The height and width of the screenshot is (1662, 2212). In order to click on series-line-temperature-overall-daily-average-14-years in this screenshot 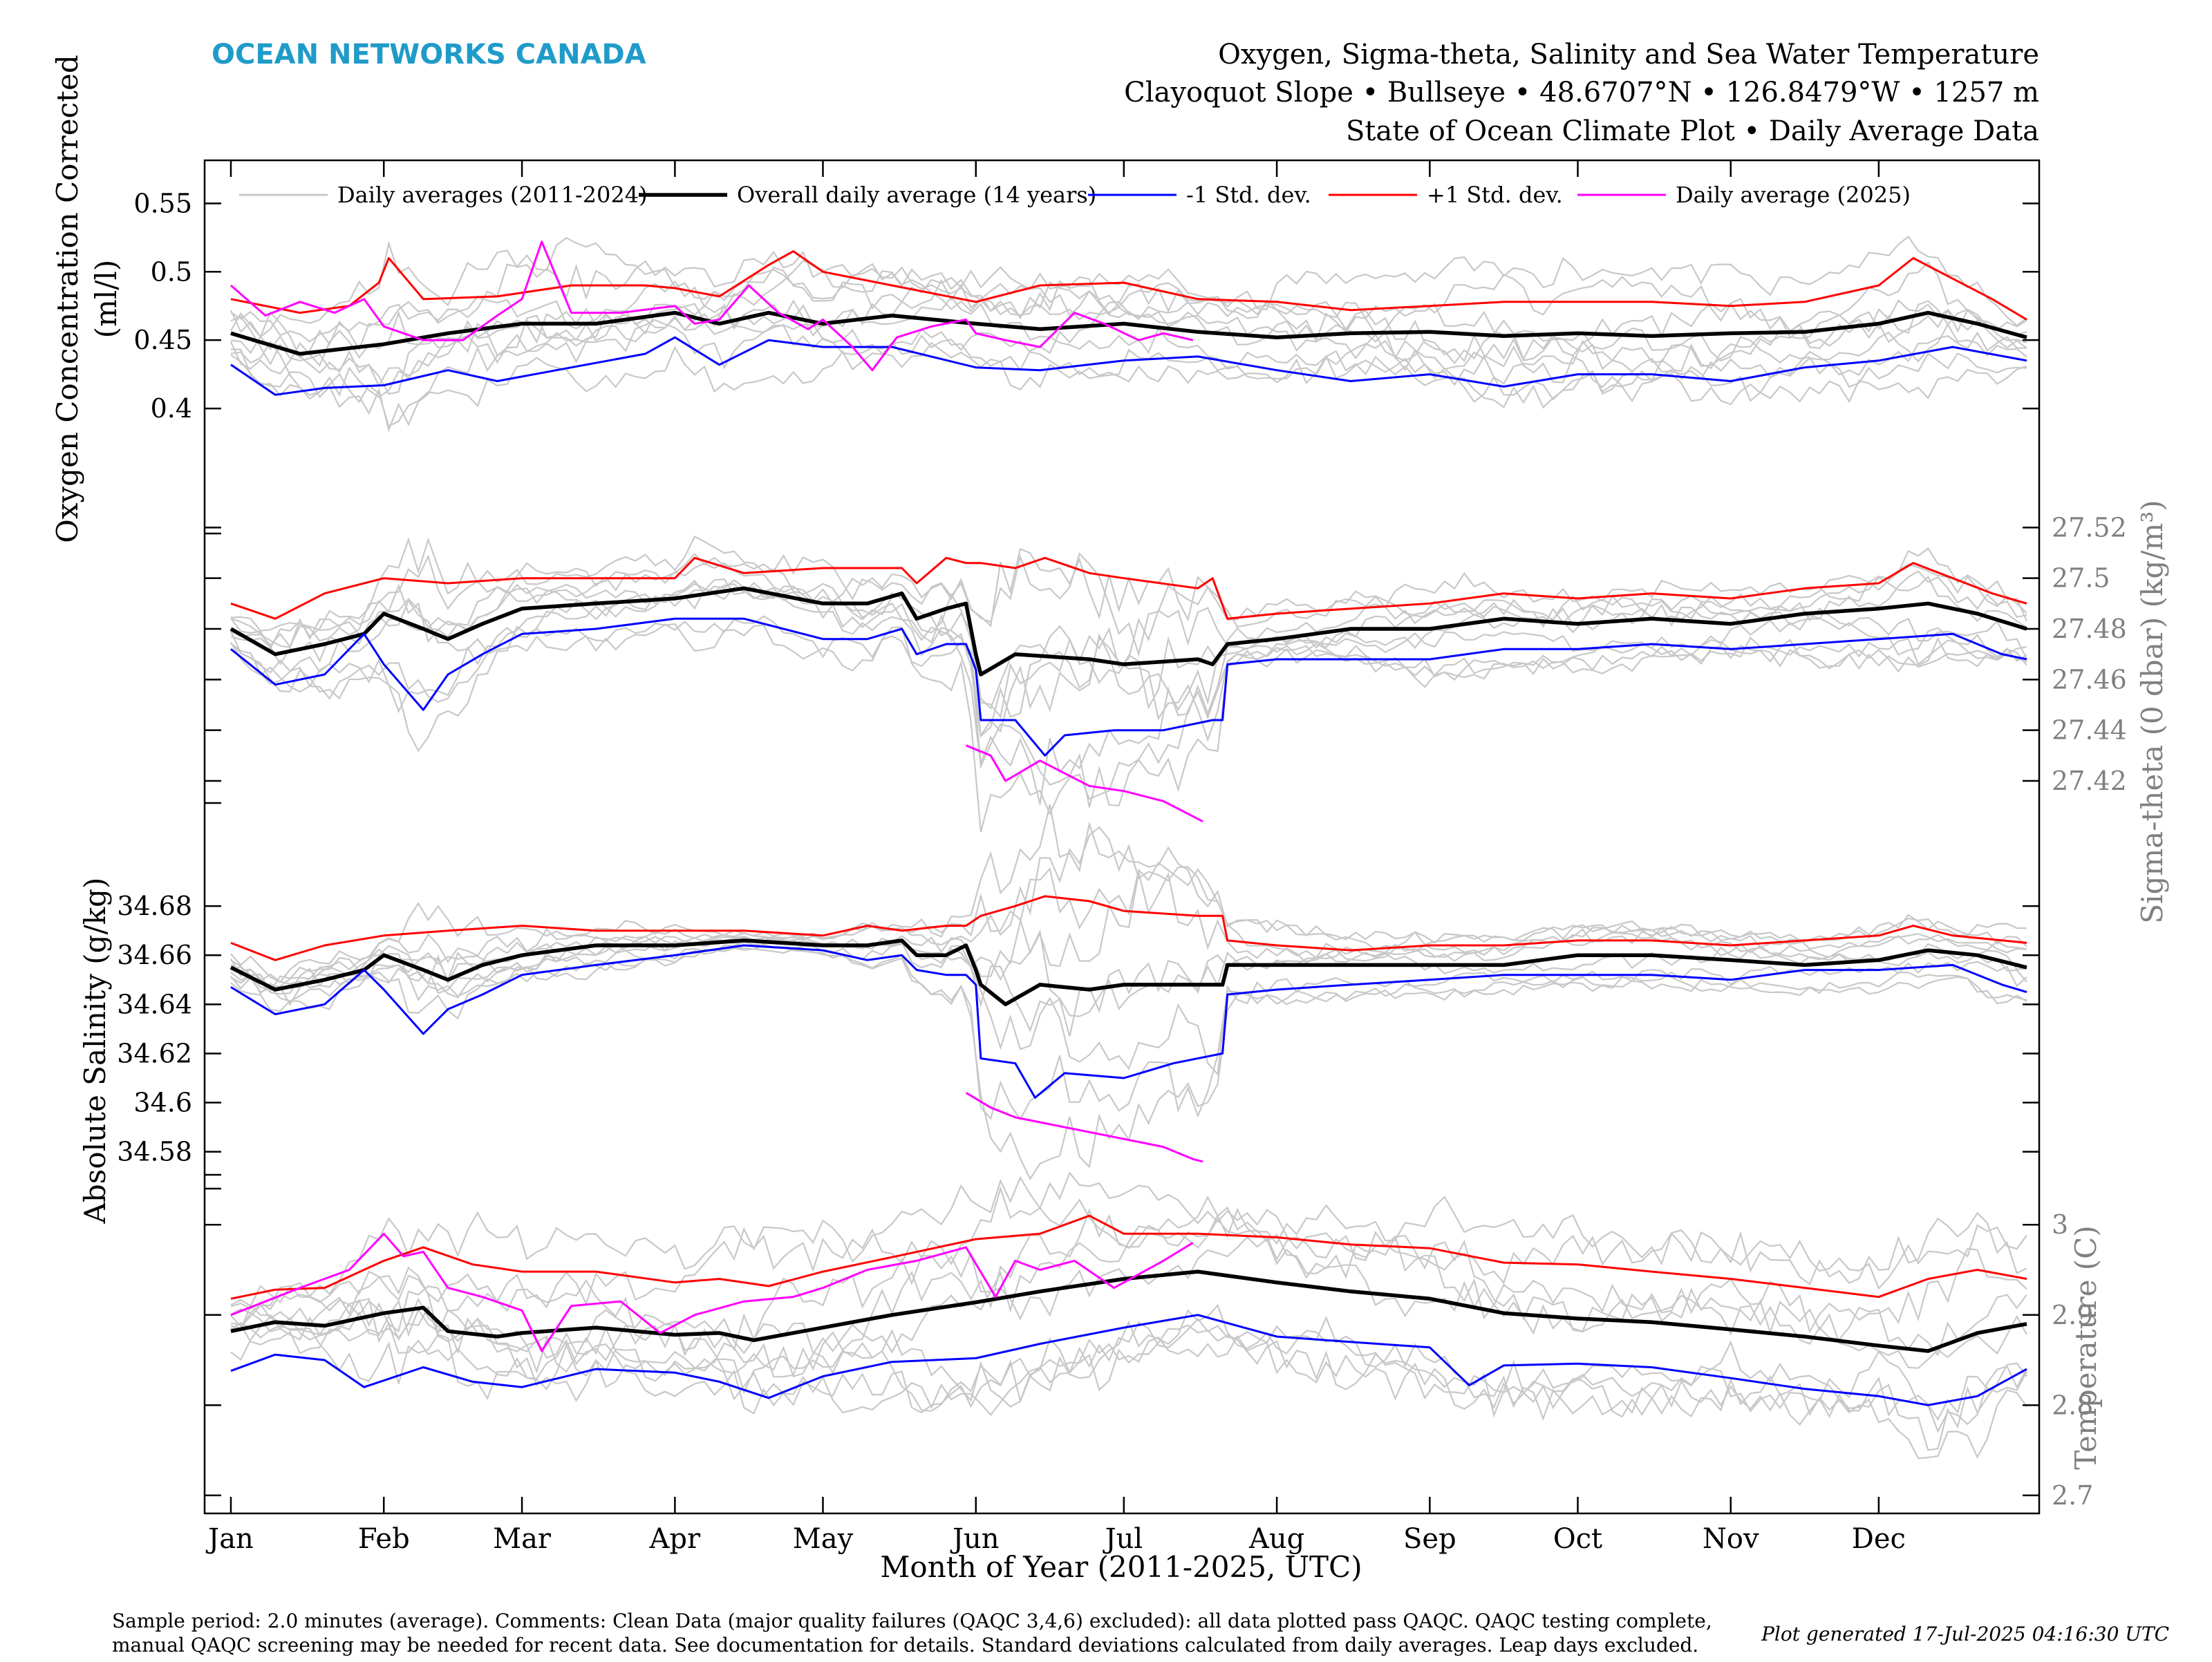, I will do `click(1128, 1311)`.